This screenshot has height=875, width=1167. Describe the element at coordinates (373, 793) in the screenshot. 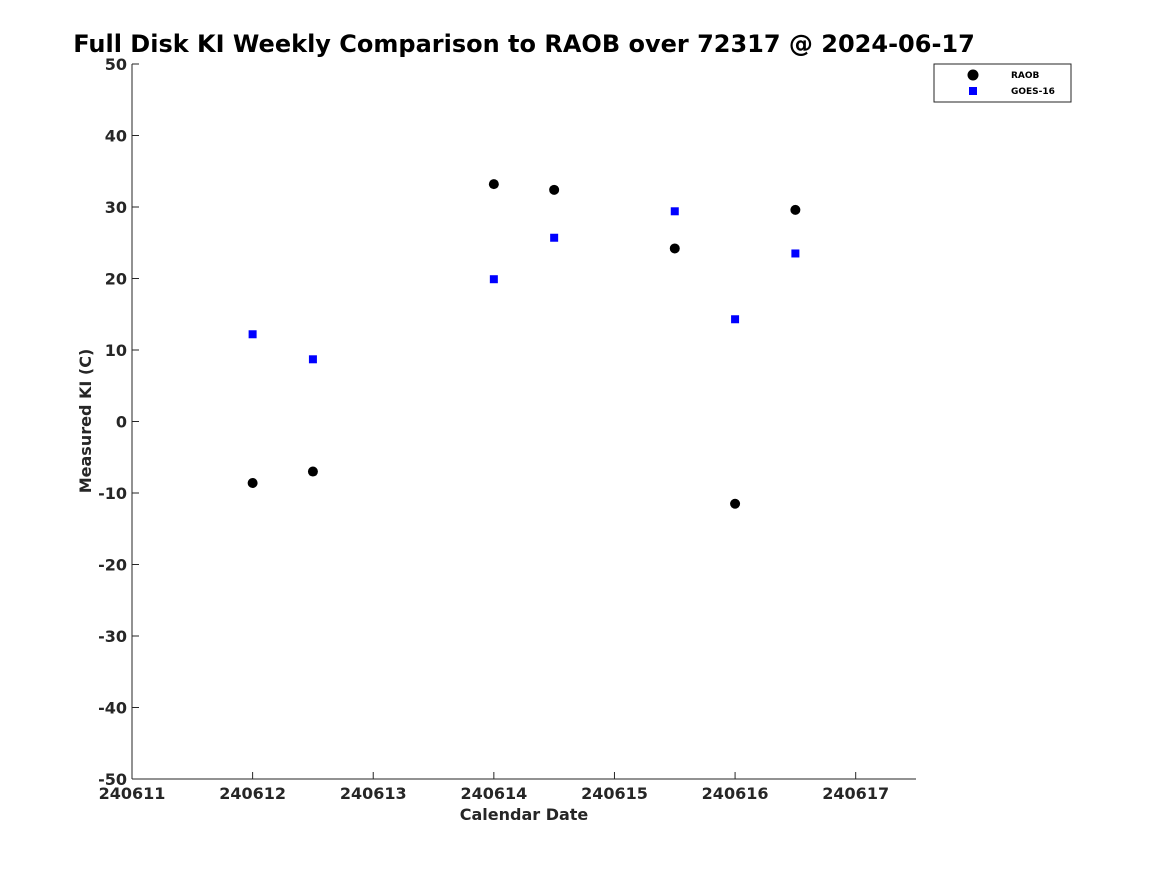

I see `x-tick-label: 240613` at that location.